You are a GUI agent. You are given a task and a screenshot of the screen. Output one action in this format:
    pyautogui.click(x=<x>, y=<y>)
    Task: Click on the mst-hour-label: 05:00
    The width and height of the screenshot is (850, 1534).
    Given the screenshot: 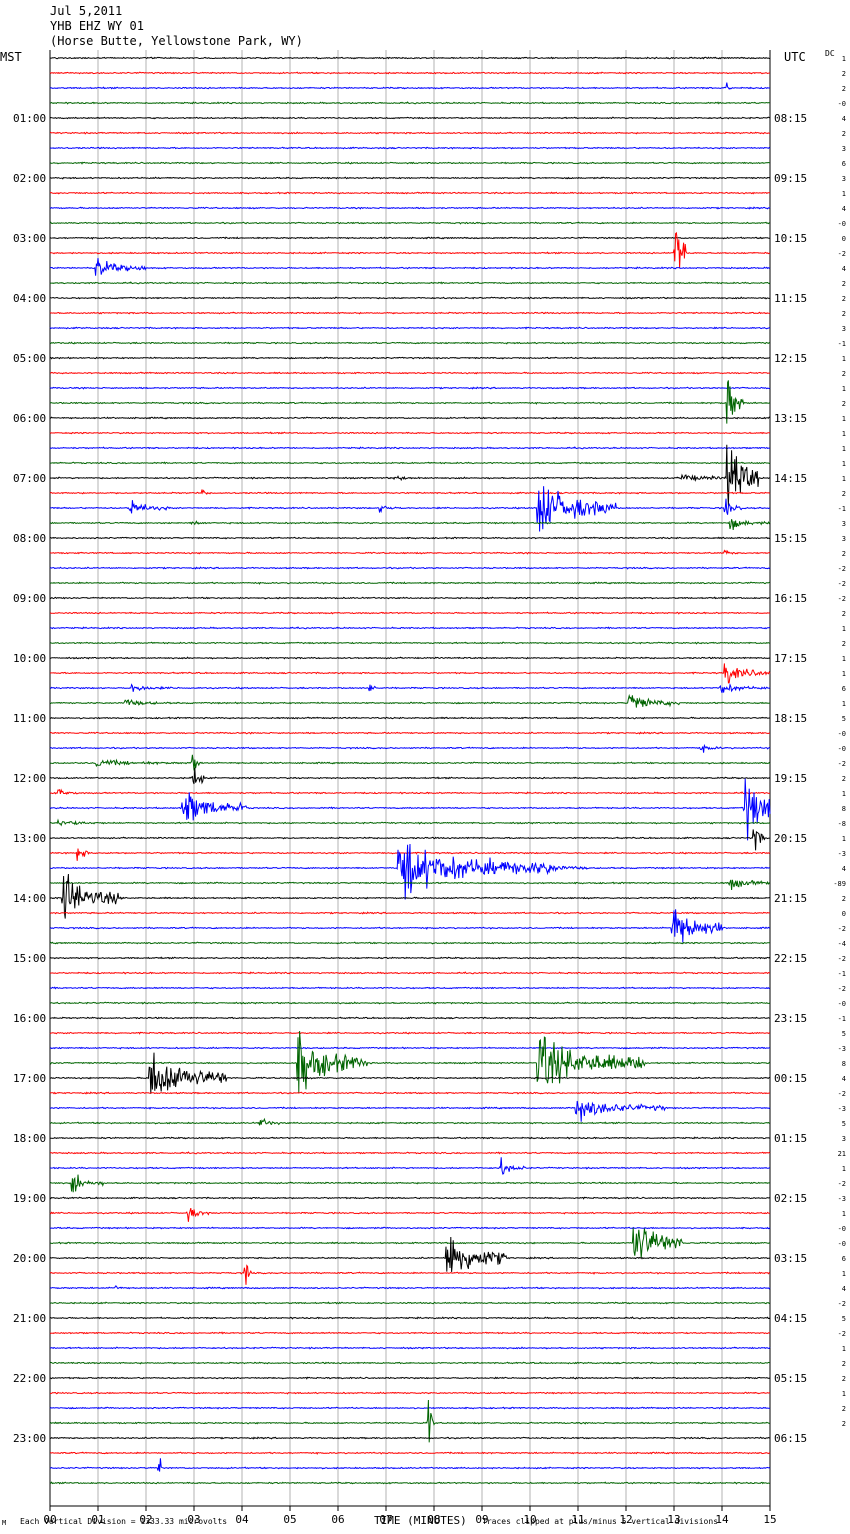 What is the action you would take?
    pyautogui.click(x=29, y=358)
    